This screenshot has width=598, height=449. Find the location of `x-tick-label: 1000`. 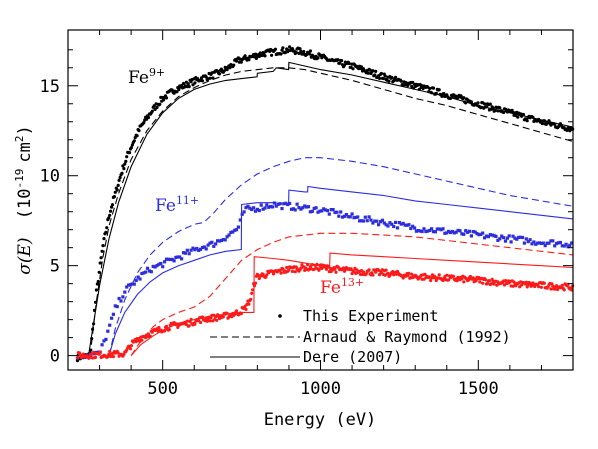

x-tick-label: 1000 is located at coordinates (320, 389).